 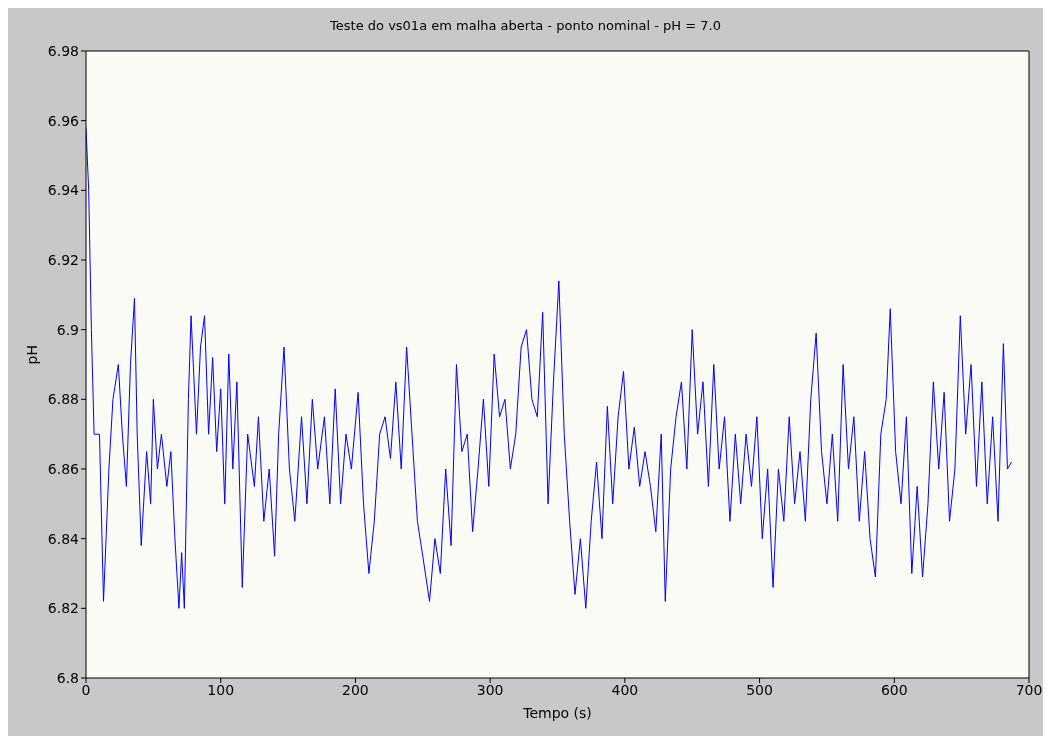 I want to click on y-tick-label: 6.98, so click(x=63, y=50).